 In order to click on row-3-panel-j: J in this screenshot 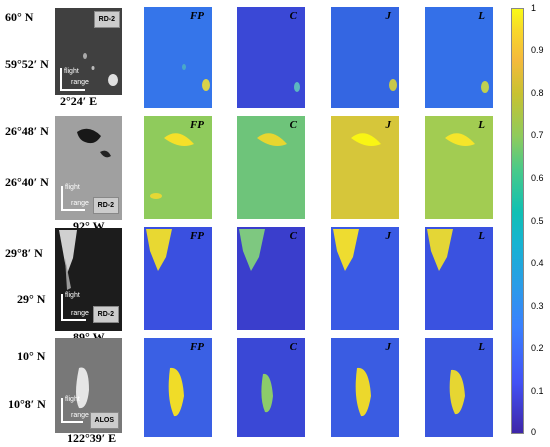, I will do `click(365, 278)`.